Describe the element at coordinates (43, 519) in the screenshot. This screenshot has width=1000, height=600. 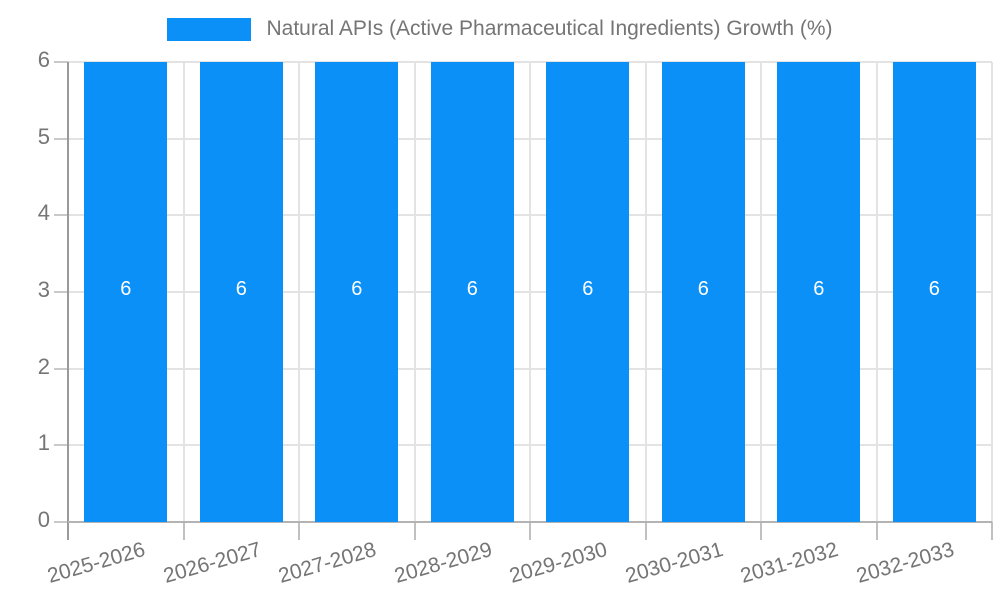
I see `y-axis-tick-label: 0` at that location.